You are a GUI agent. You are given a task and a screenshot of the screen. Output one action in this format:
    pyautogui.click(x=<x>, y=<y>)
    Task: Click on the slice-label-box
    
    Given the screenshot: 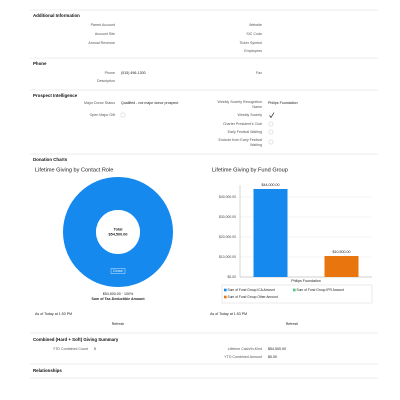 What is the action you would take?
    pyautogui.click(x=118, y=271)
    